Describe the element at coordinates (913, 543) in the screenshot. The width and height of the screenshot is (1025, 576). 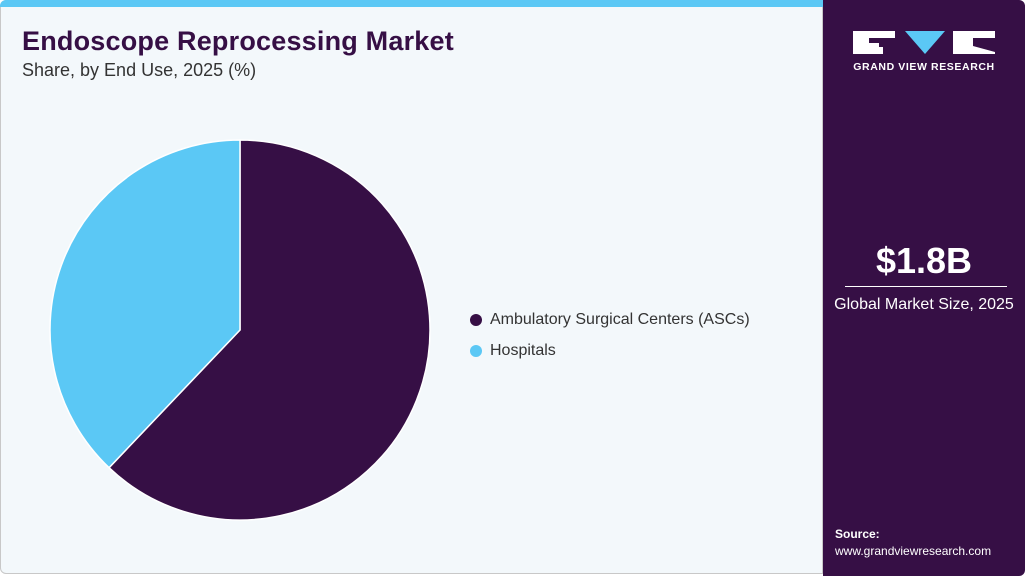
I see `source: Source: www.grandviewresearch.com` at that location.